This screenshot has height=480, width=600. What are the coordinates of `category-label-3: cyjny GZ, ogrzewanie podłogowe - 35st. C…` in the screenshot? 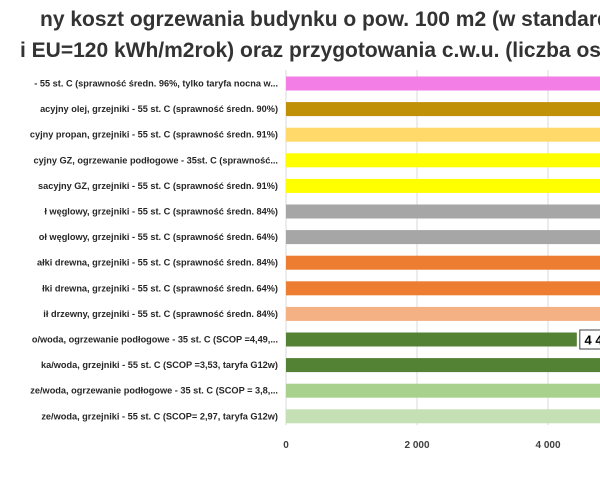 It's located at (155, 160).